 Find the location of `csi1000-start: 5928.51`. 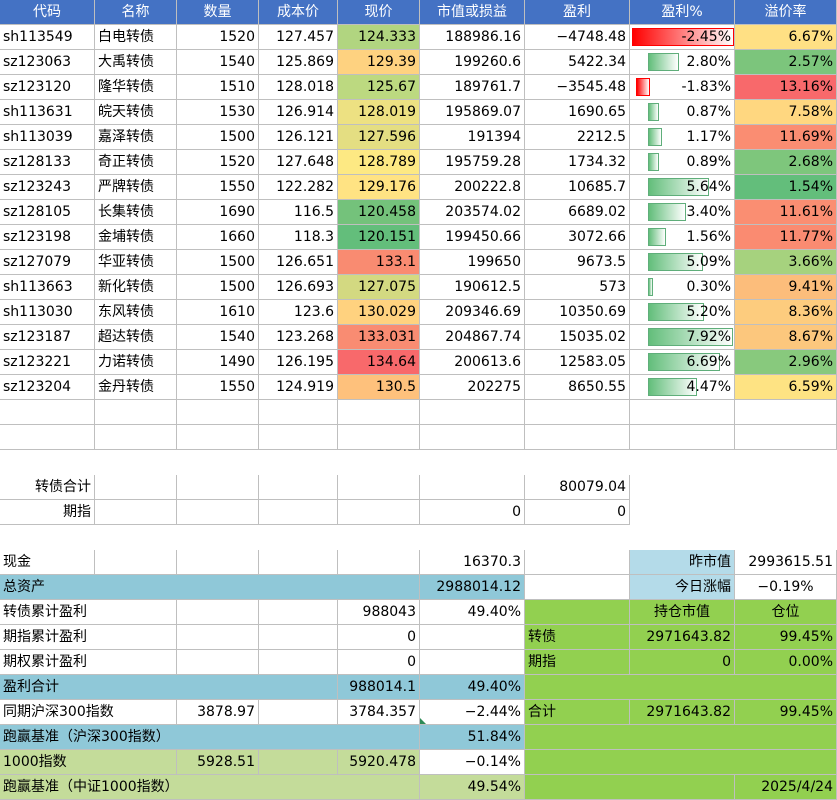

csi1000-start: 5928.51 is located at coordinates (218, 762).